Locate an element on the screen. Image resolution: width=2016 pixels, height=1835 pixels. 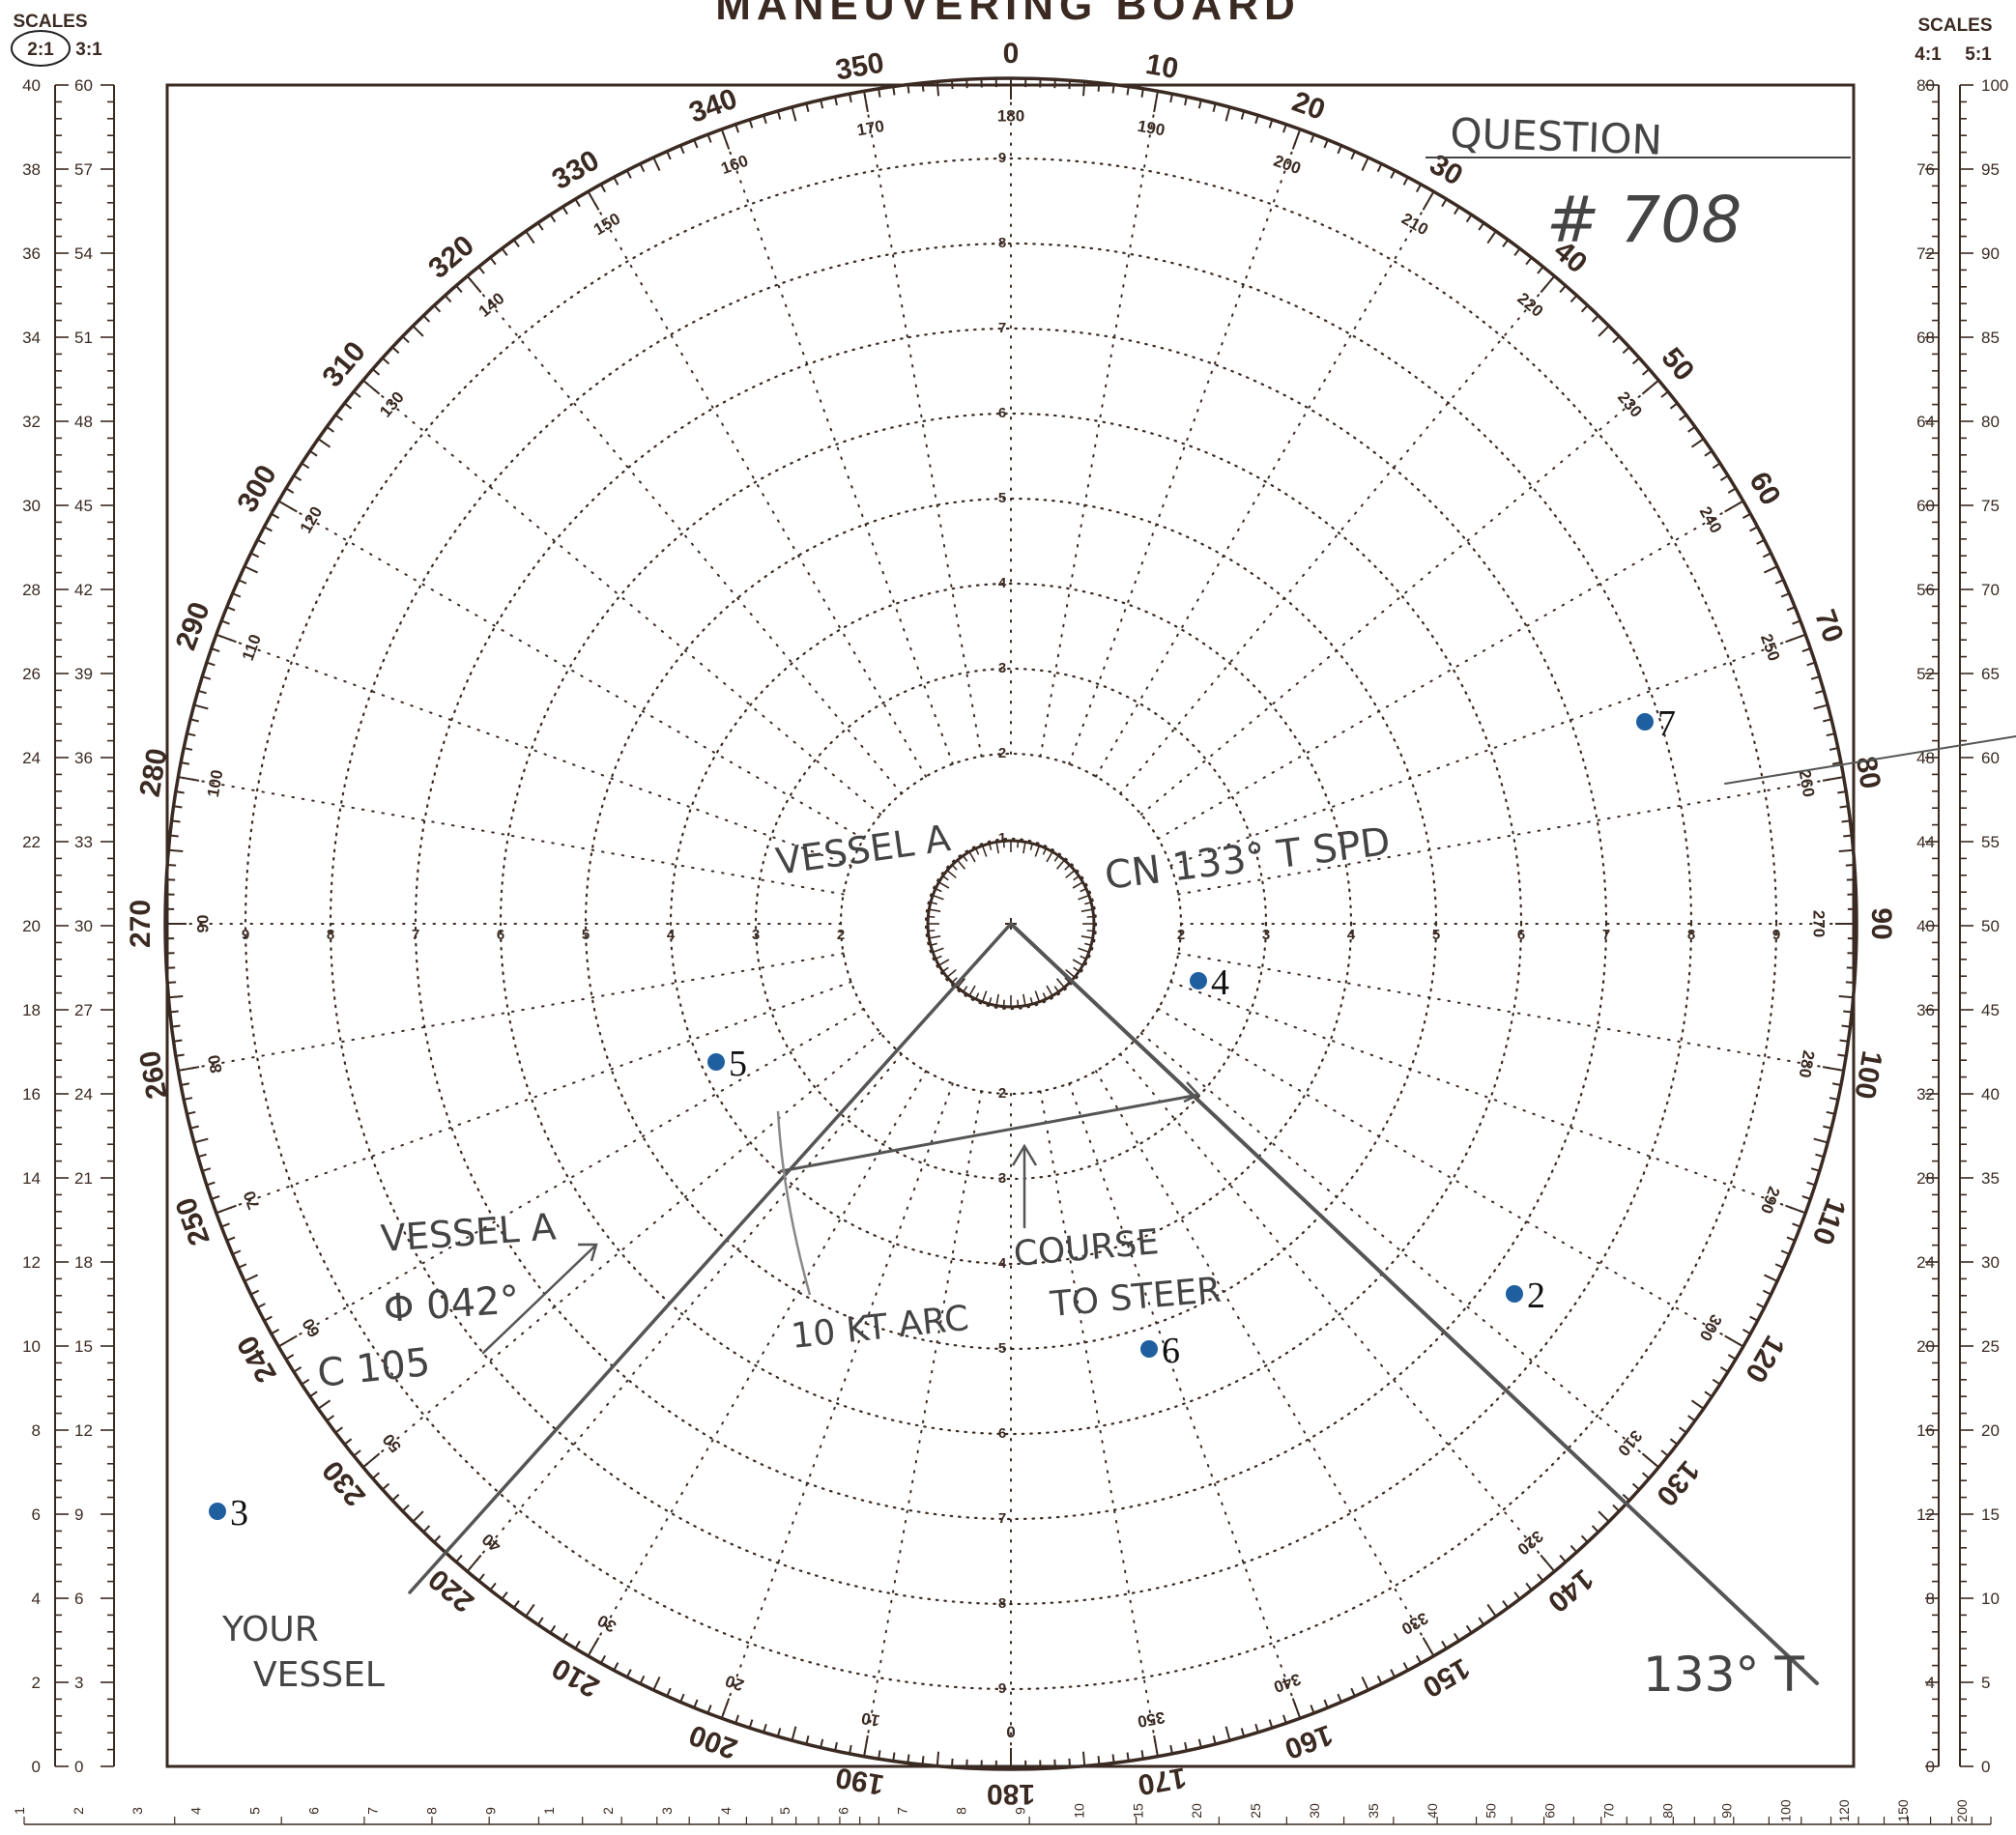
ring-distance-label: 9 is located at coordinates (1002, 158).